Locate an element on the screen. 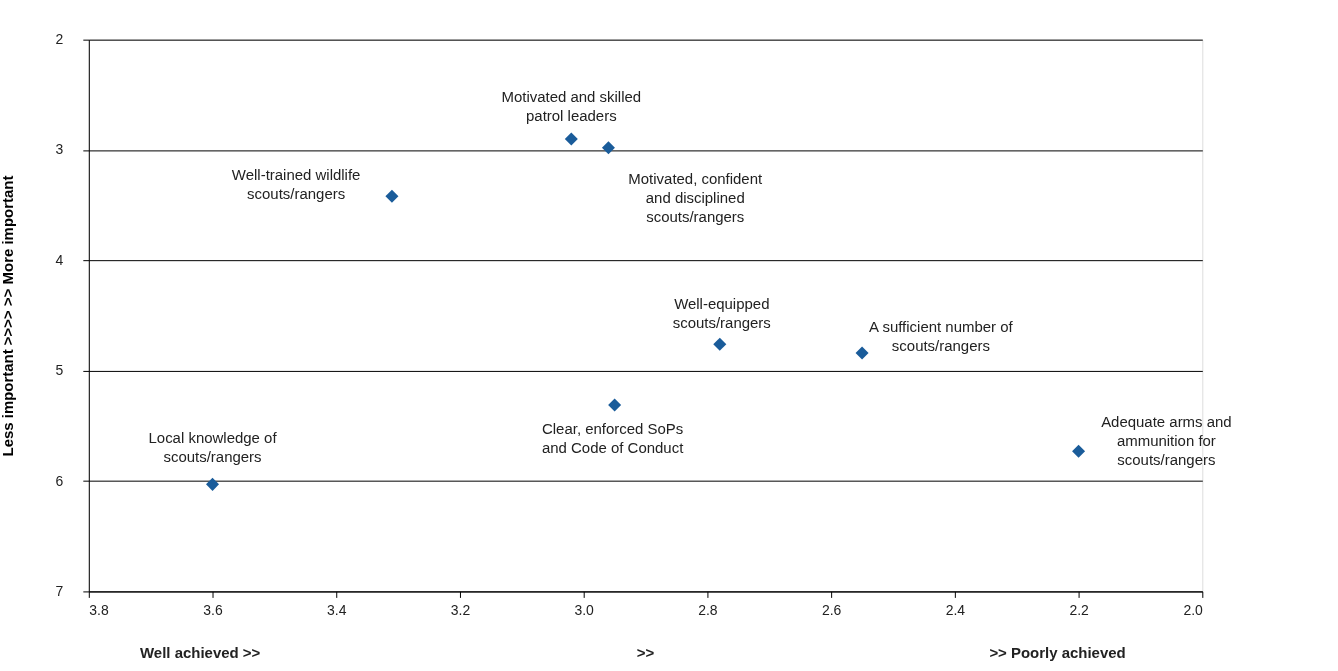  annotation: Motivated, confident and disciplined scouts/rangers is located at coordinates (695, 197).